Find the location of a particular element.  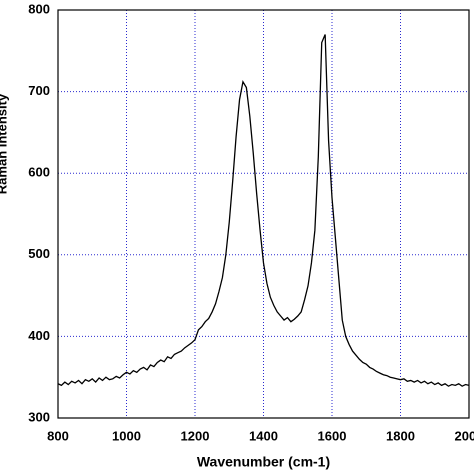

y-tick-label: 400 is located at coordinates (39, 335).